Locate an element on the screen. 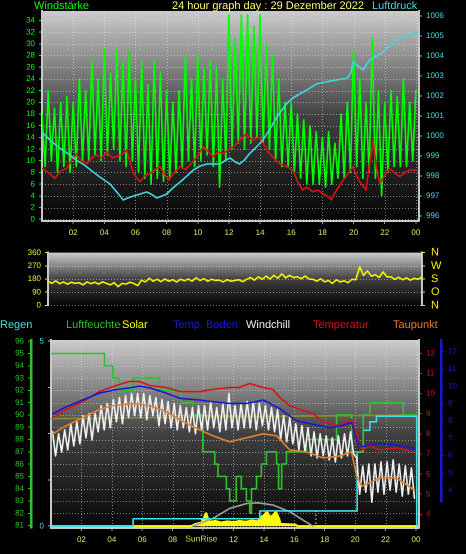  y2-tick-label: 12 is located at coordinates (431, 353).